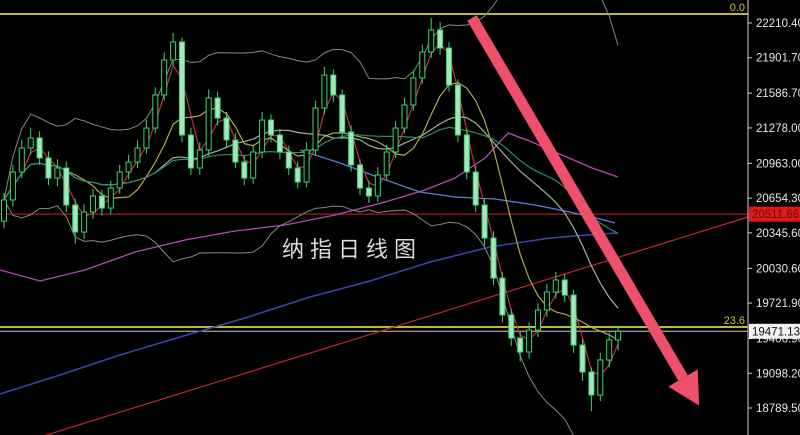 The image size is (800, 435). I want to click on y-axis-label: 21278.00, so click(778, 129).